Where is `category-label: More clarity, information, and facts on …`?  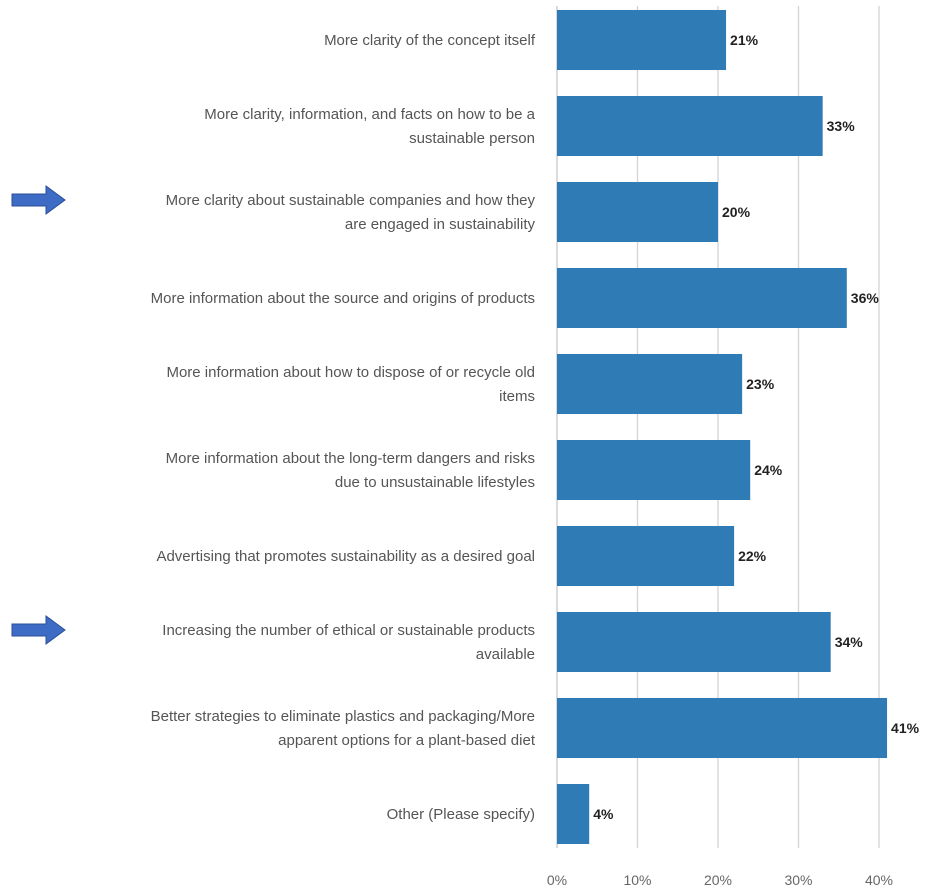
category-label: More clarity, information, and facts on … is located at coordinates (369, 114).